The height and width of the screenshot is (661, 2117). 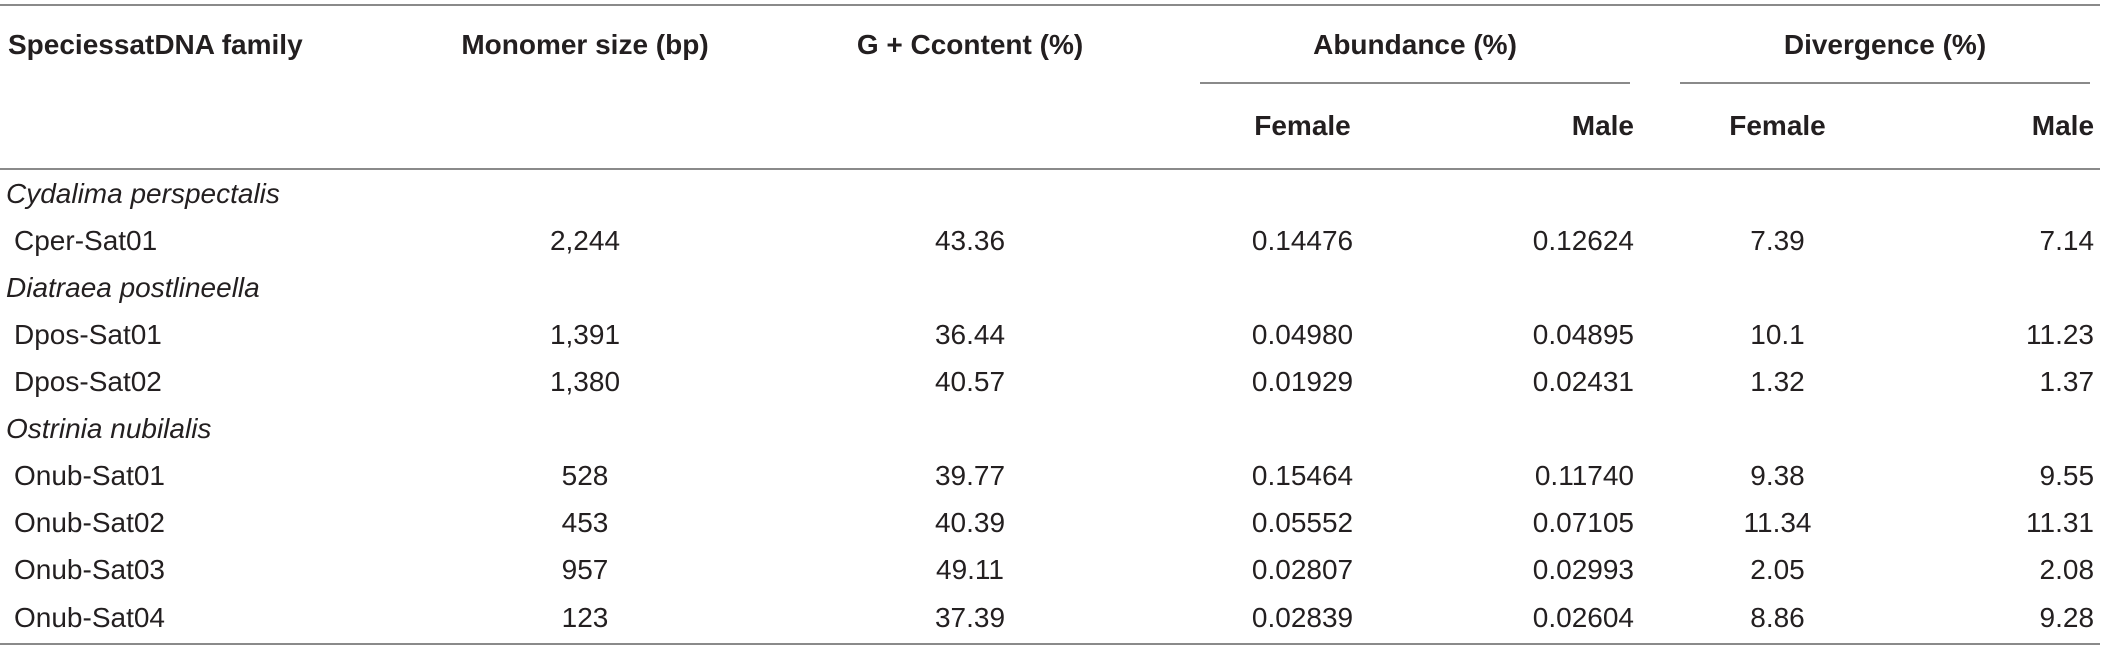 What do you see at coordinates (1583, 381) in the screenshot?
I see `cell-abundance-male: 0.02431` at bounding box center [1583, 381].